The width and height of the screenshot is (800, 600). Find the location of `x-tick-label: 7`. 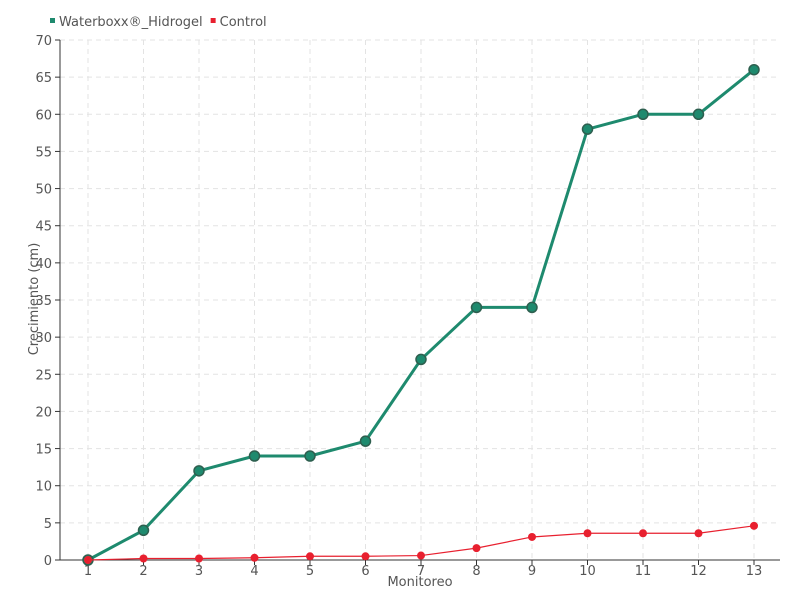

x-tick-label: 7 is located at coordinates (421, 571).